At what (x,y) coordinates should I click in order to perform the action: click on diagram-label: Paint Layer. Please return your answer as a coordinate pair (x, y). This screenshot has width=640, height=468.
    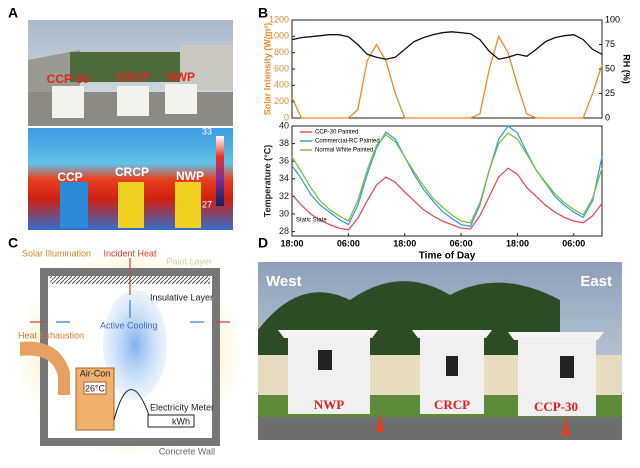
    Looking at the image, I should click on (189, 261).